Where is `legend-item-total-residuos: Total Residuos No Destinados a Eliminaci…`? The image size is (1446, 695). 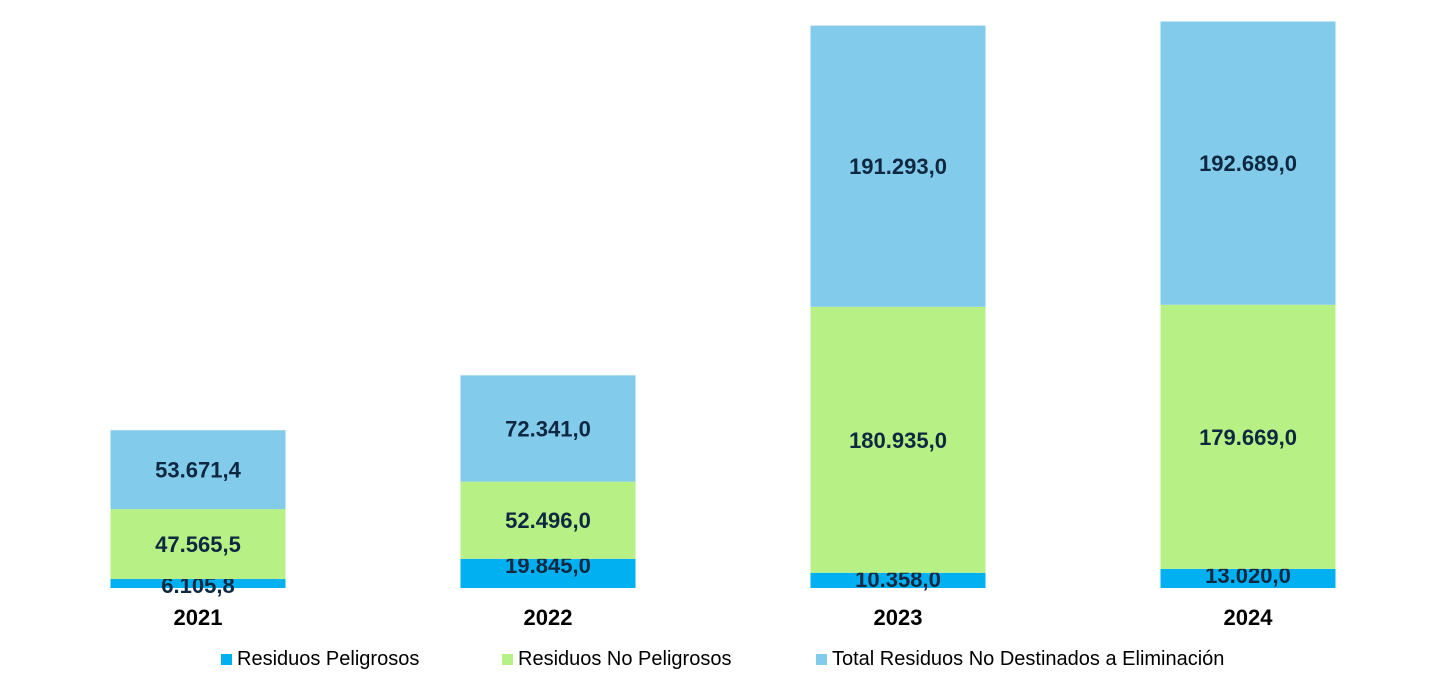
legend-item-total-residuos: Total Residuos No Destinados a Eliminaci… is located at coordinates (1020, 659).